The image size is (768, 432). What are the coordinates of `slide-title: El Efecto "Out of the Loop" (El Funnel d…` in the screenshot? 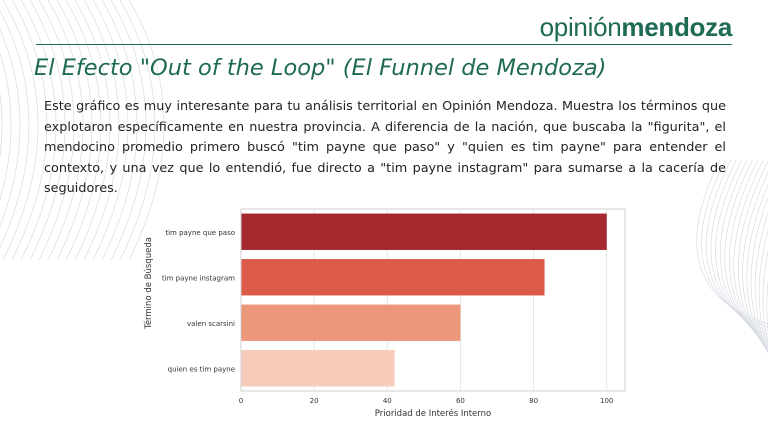 It's located at (320, 68).